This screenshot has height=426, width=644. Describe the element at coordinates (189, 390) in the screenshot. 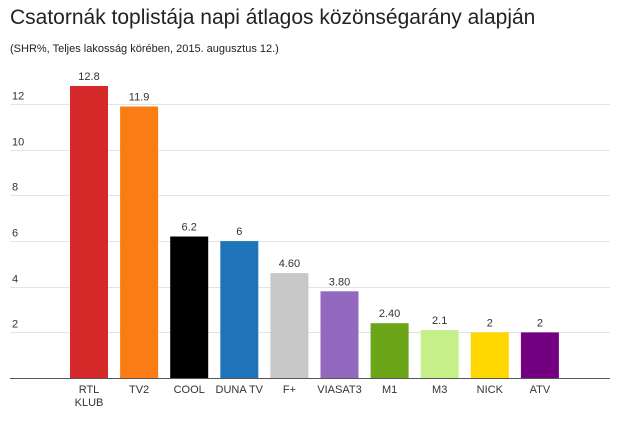

I see `x-tick-label: COOL` at that location.